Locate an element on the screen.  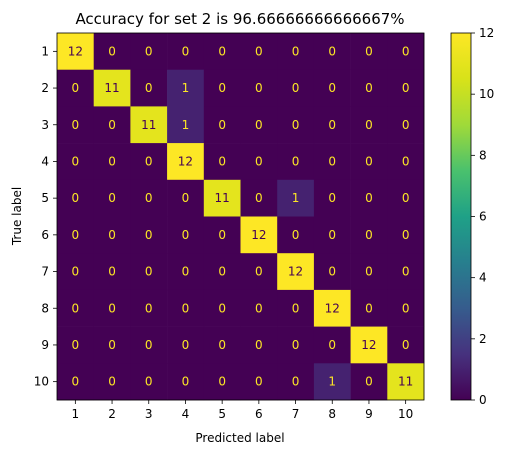
x-tick-label: 7 is located at coordinates (296, 414).